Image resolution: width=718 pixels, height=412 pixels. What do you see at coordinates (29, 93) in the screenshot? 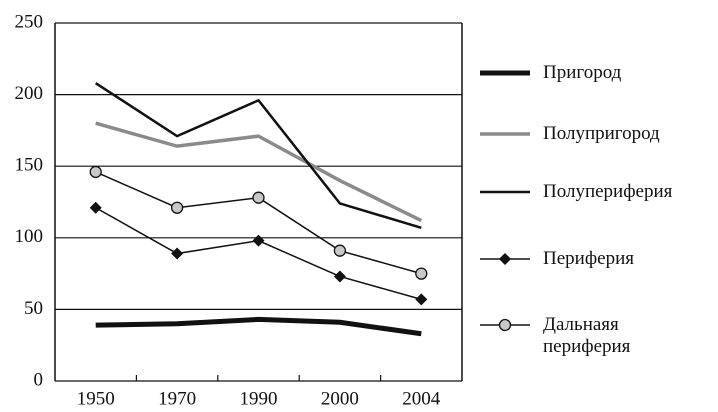
I see `y-tick-label: 200` at bounding box center [29, 93].